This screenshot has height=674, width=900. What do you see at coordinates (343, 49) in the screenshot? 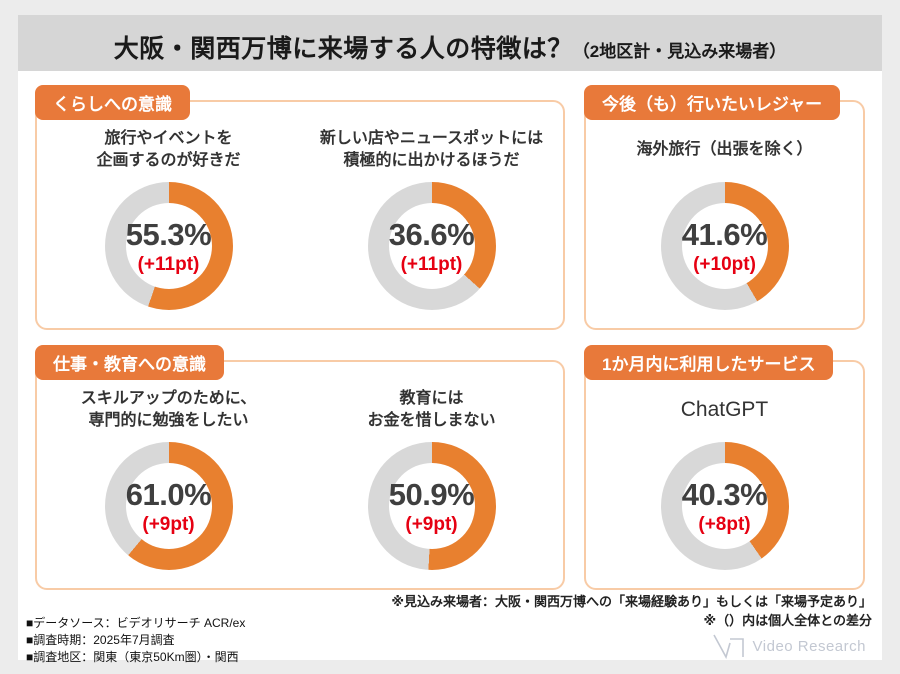
I see `page-title: 大阪・関西万博に来場する人の特徴は？` at bounding box center [343, 49].